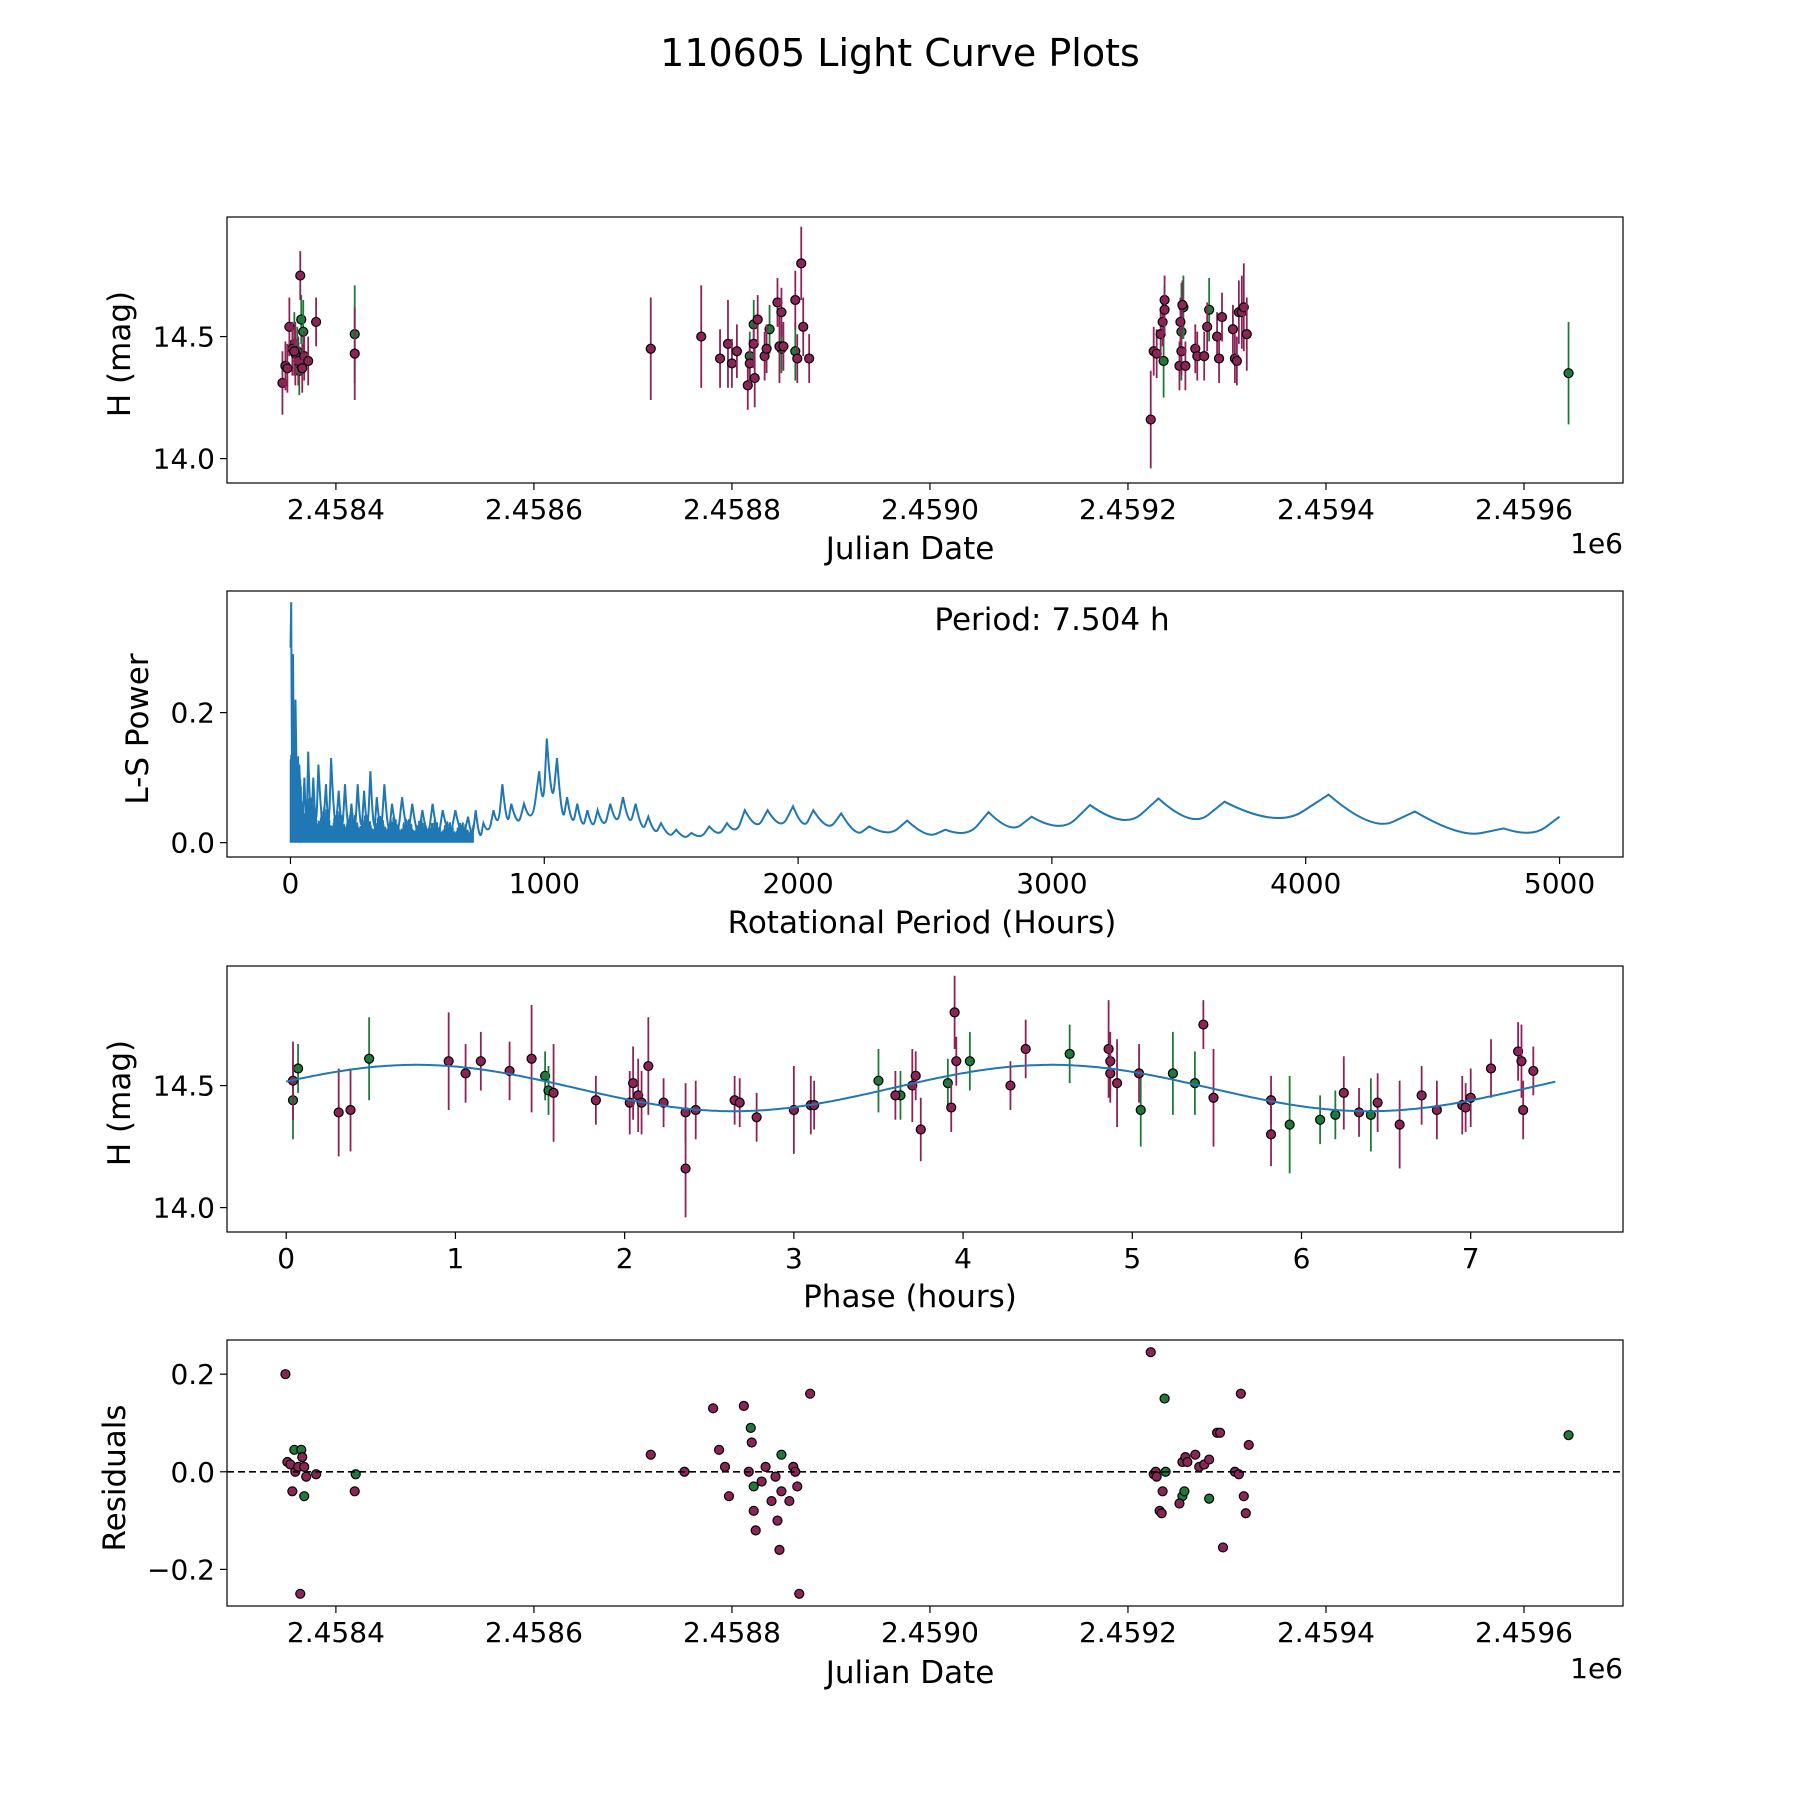  Describe the element at coordinates (291, 883) in the screenshot. I see `panel2-xtick-label: 0` at that location.